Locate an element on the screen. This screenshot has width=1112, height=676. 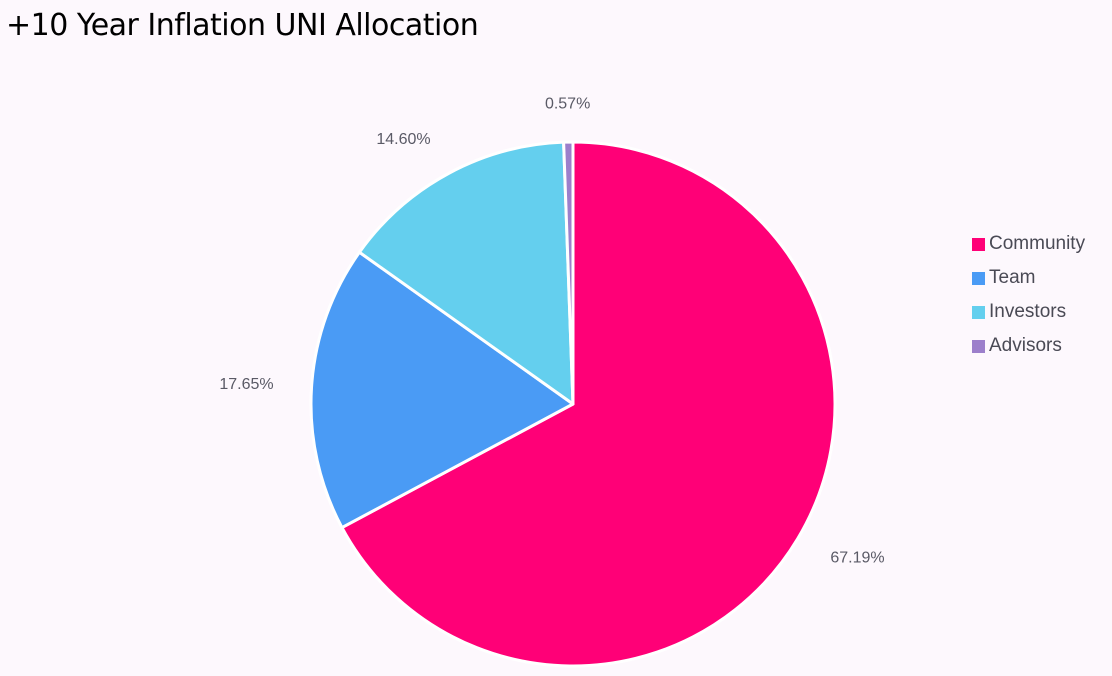
slice-label-advisors: 0.57% is located at coordinates (567, 103).